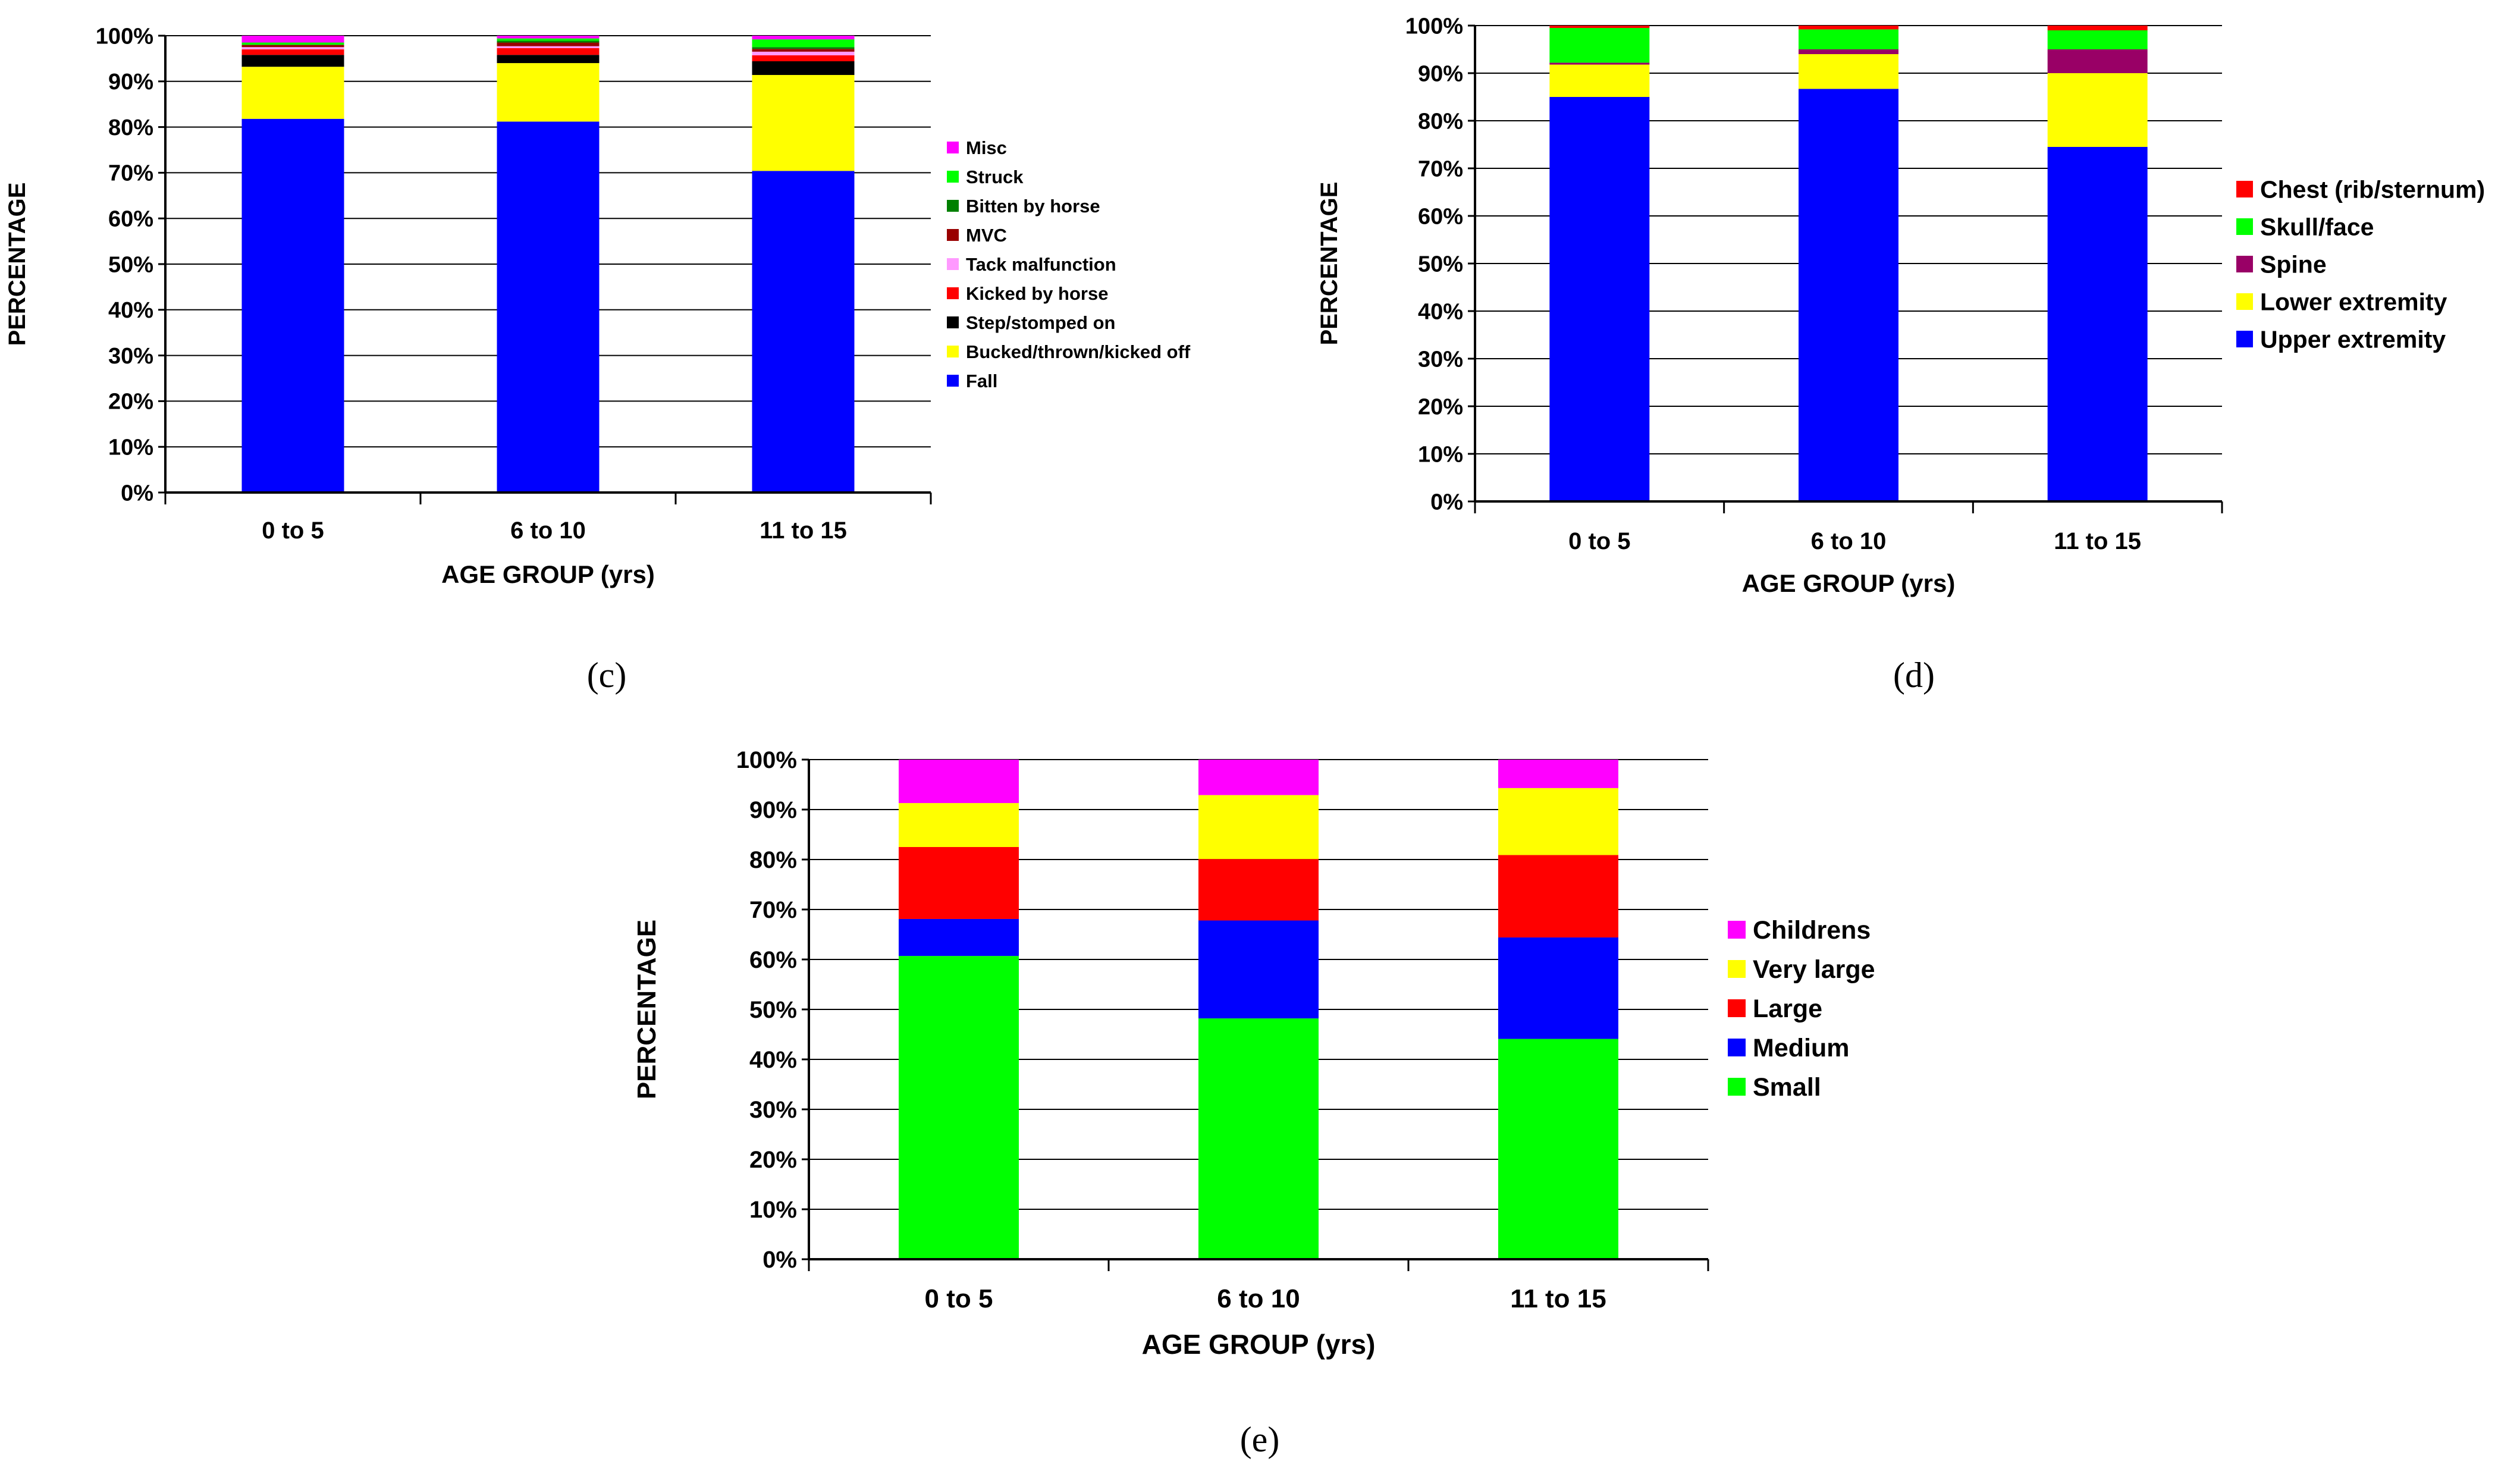 The image size is (2520, 1471). What do you see at coordinates (1558, 1298) in the screenshot?
I see `x-tick-label: 11 to 15` at bounding box center [1558, 1298].